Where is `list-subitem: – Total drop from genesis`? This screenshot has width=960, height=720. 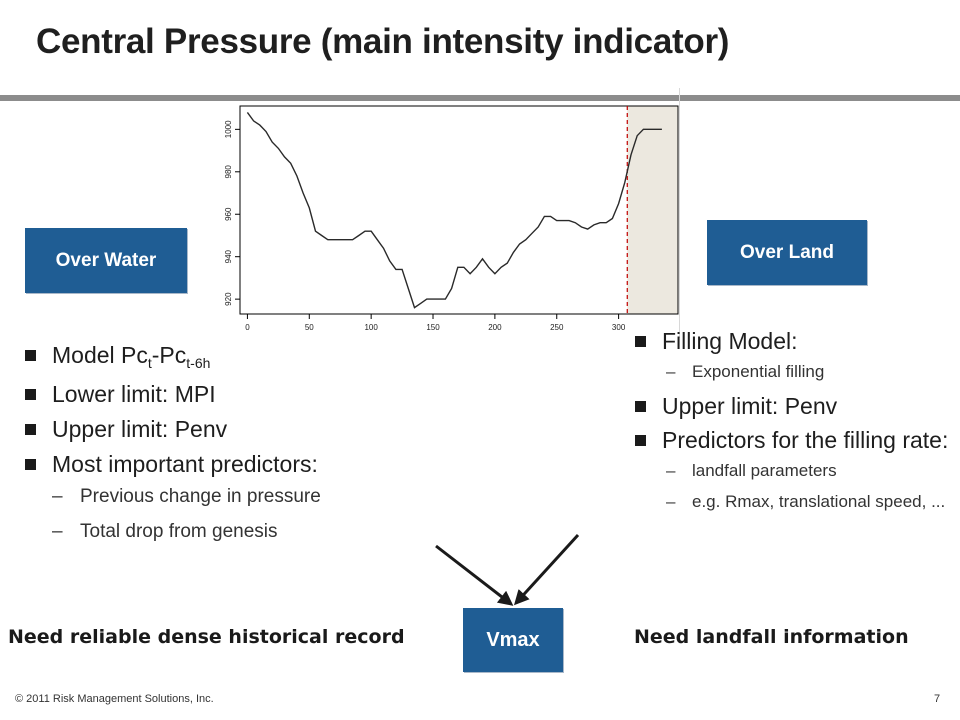
list-subitem: – Total drop from genesis is located at coordinates (222, 532).